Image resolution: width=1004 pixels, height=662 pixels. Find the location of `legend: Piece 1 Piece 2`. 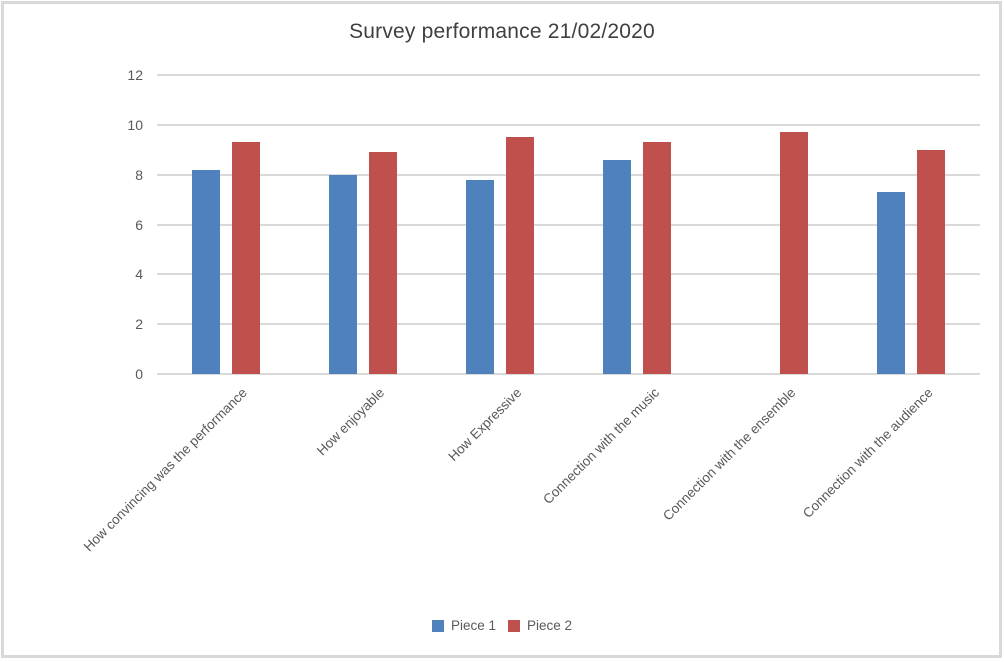

legend: Piece 1 Piece 2 is located at coordinates (502, 625).